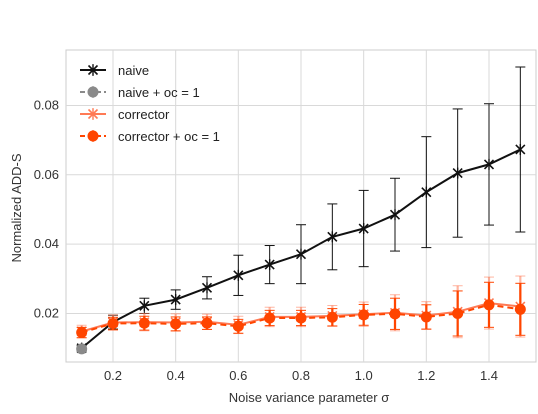 The width and height of the screenshot is (538, 414). Describe the element at coordinates (46, 174) in the screenshot. I see `y-tick-label: 0.06` at that location.